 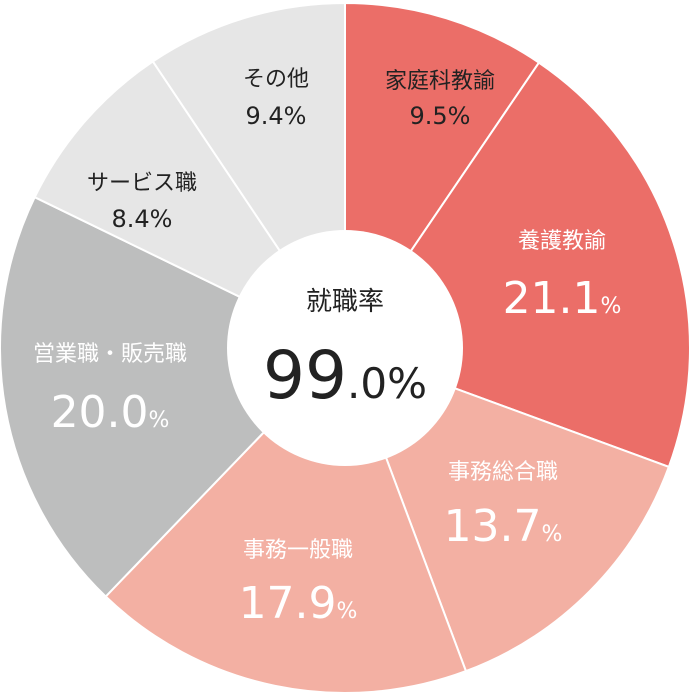 I want to click on center-title: 就職率, so click(x=345, y=302).